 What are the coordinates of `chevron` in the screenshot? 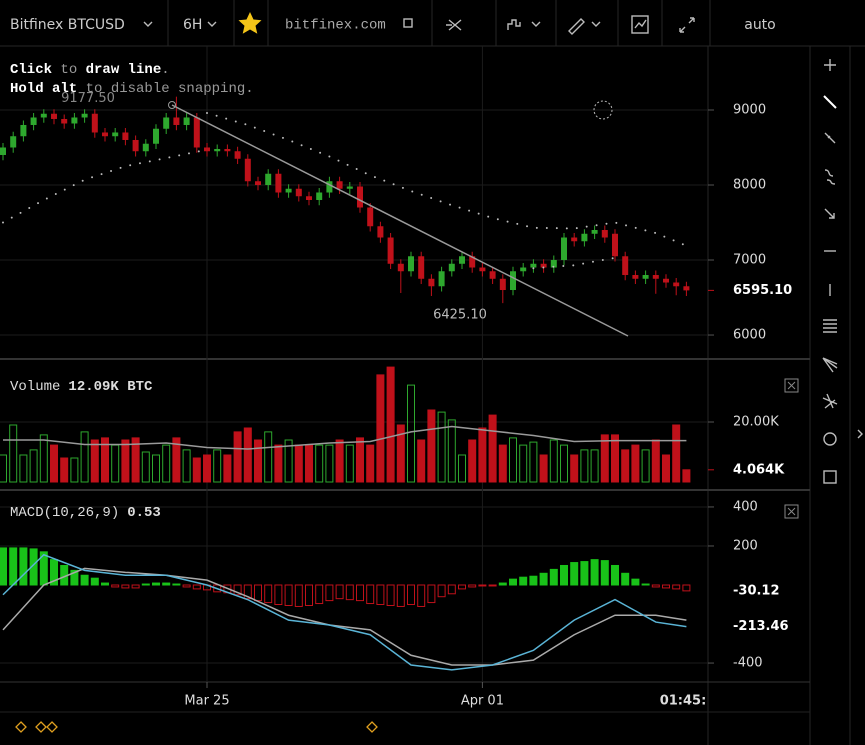 It's located at (212, 24).